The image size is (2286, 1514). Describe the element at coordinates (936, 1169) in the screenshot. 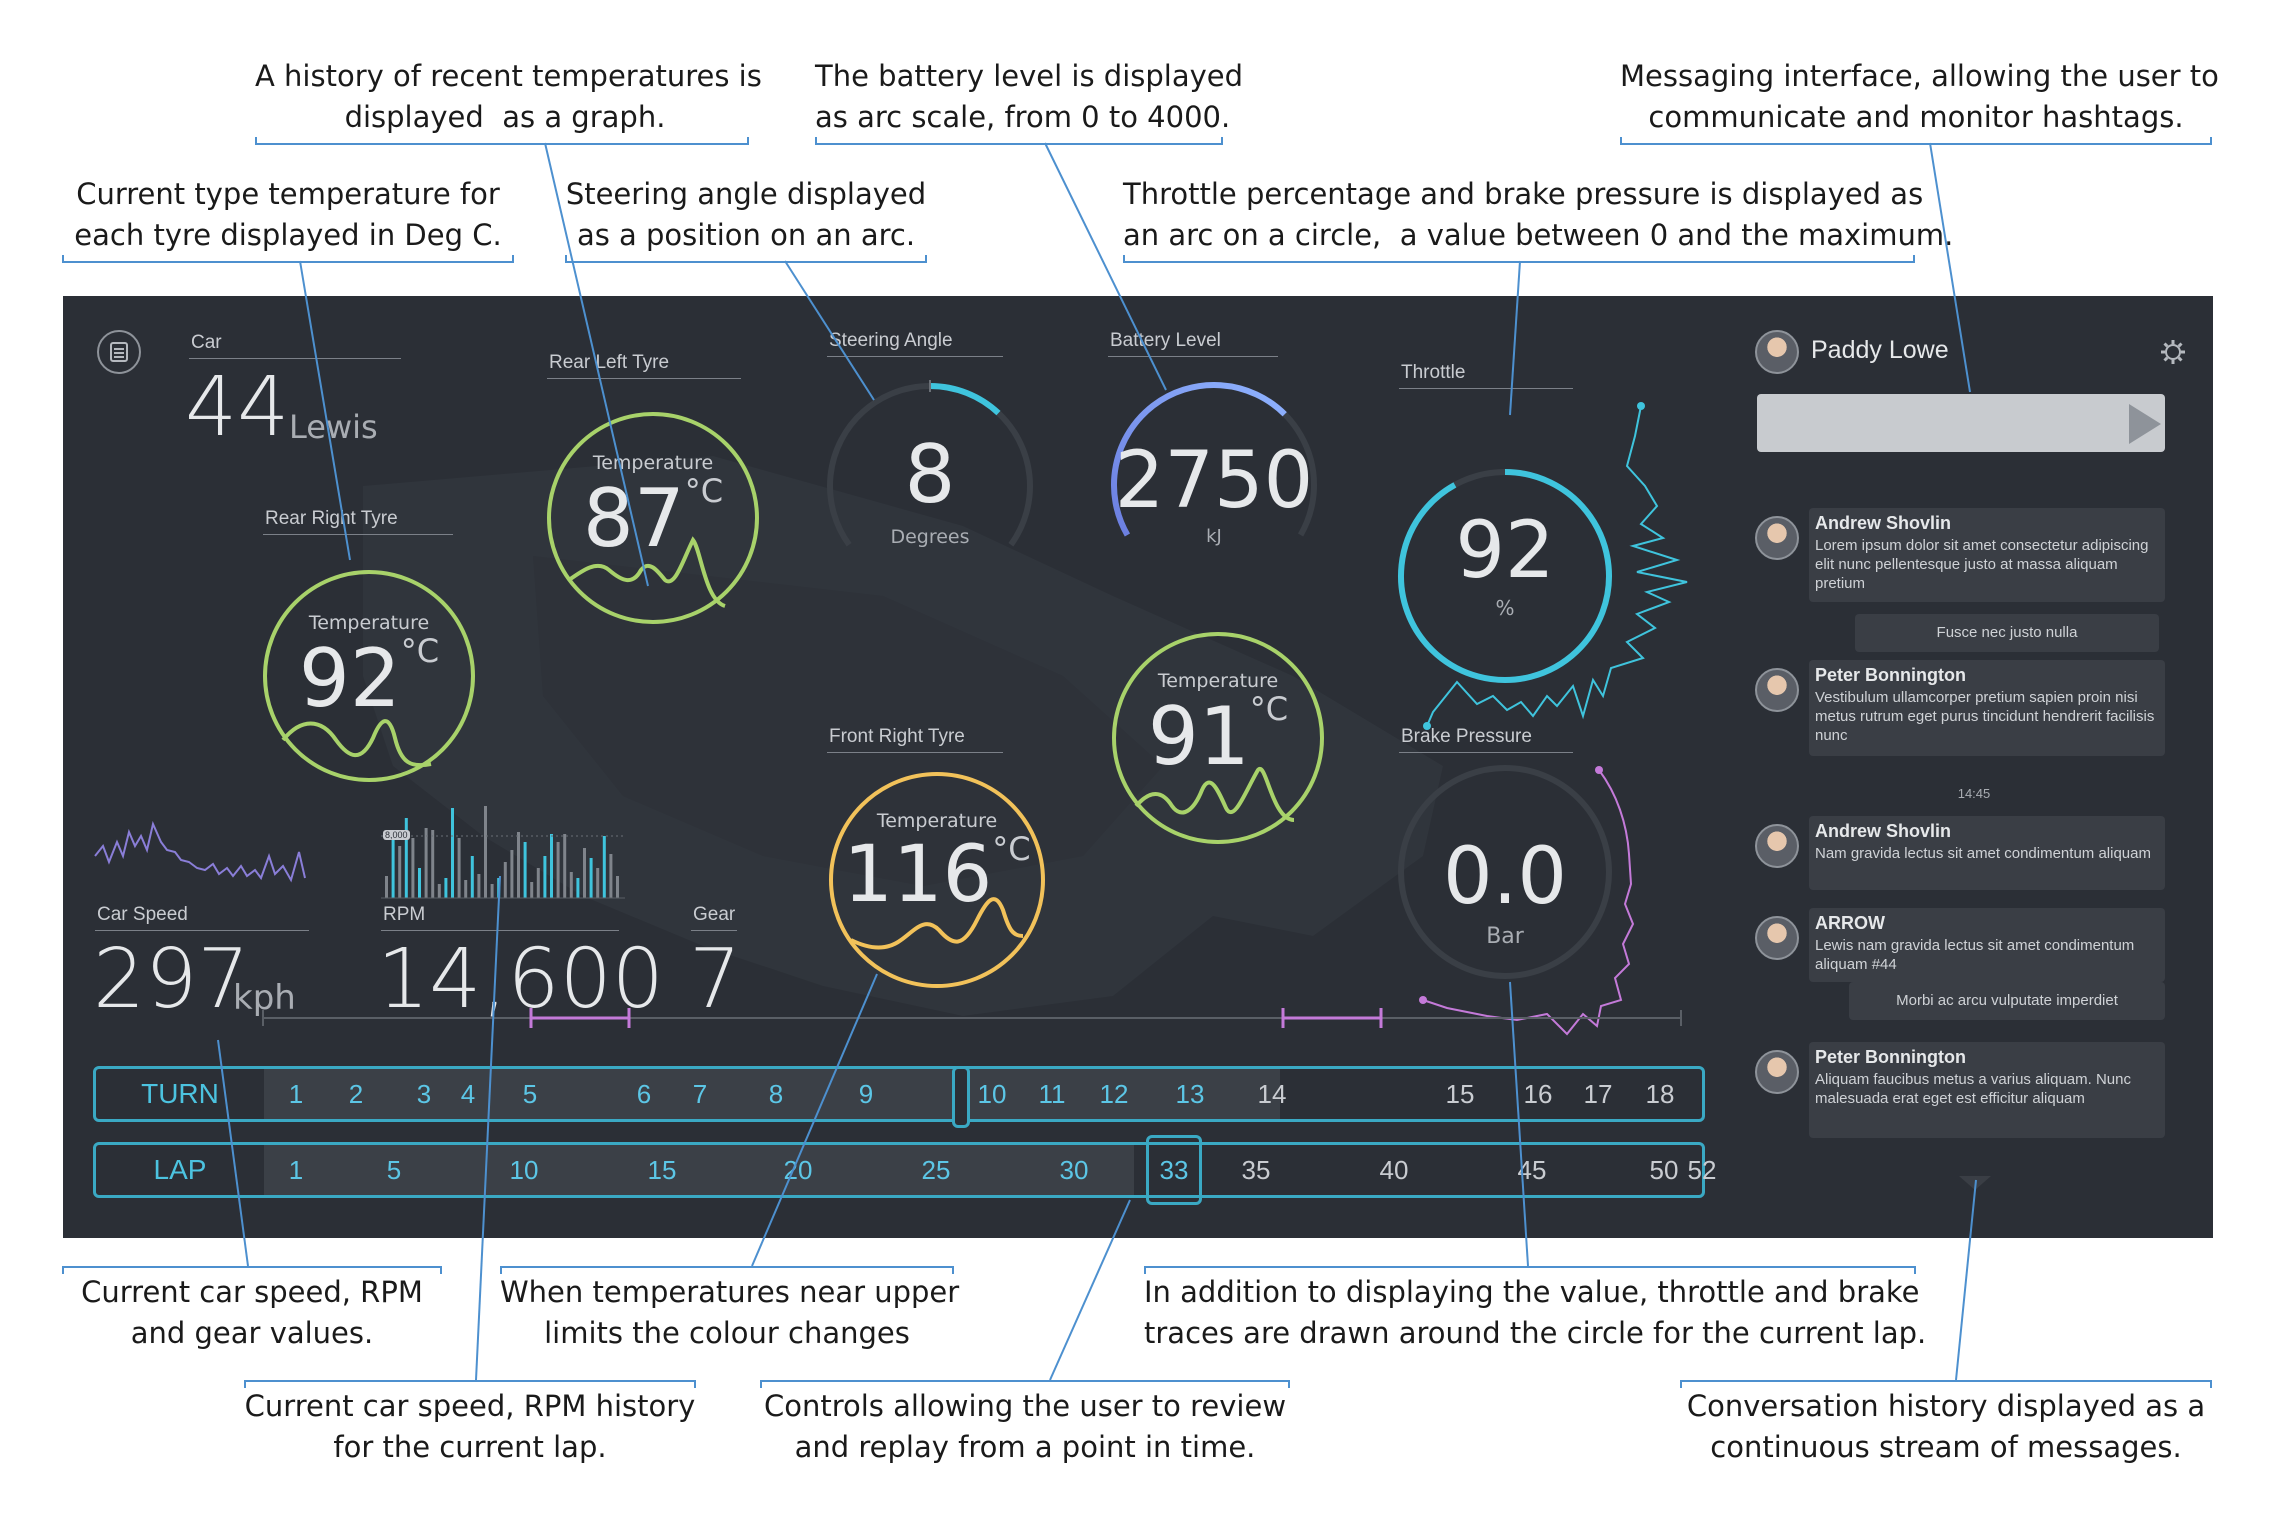

I see `timeline-tick: 25` at that location.